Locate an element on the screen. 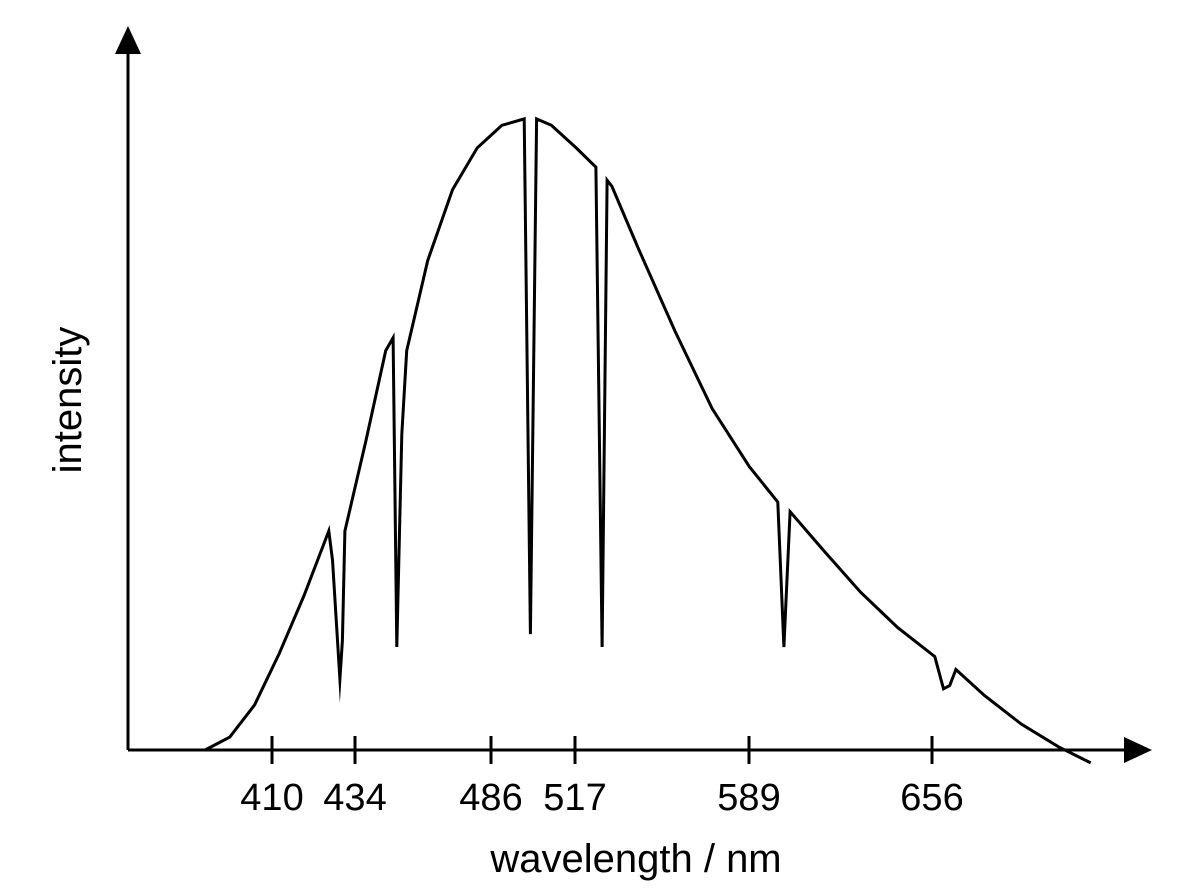 The height and width of the screenshot is (896, 1200). y-axis-label: intensity is located at coordinates (68, 400).